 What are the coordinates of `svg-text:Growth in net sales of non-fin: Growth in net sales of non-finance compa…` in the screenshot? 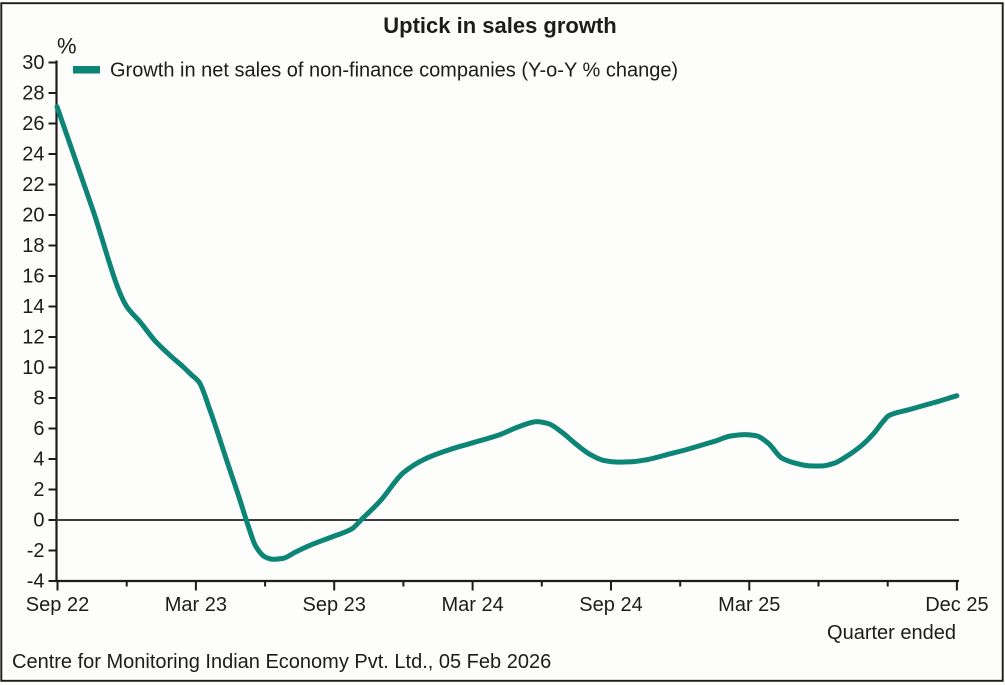 It's located at (394, 71).